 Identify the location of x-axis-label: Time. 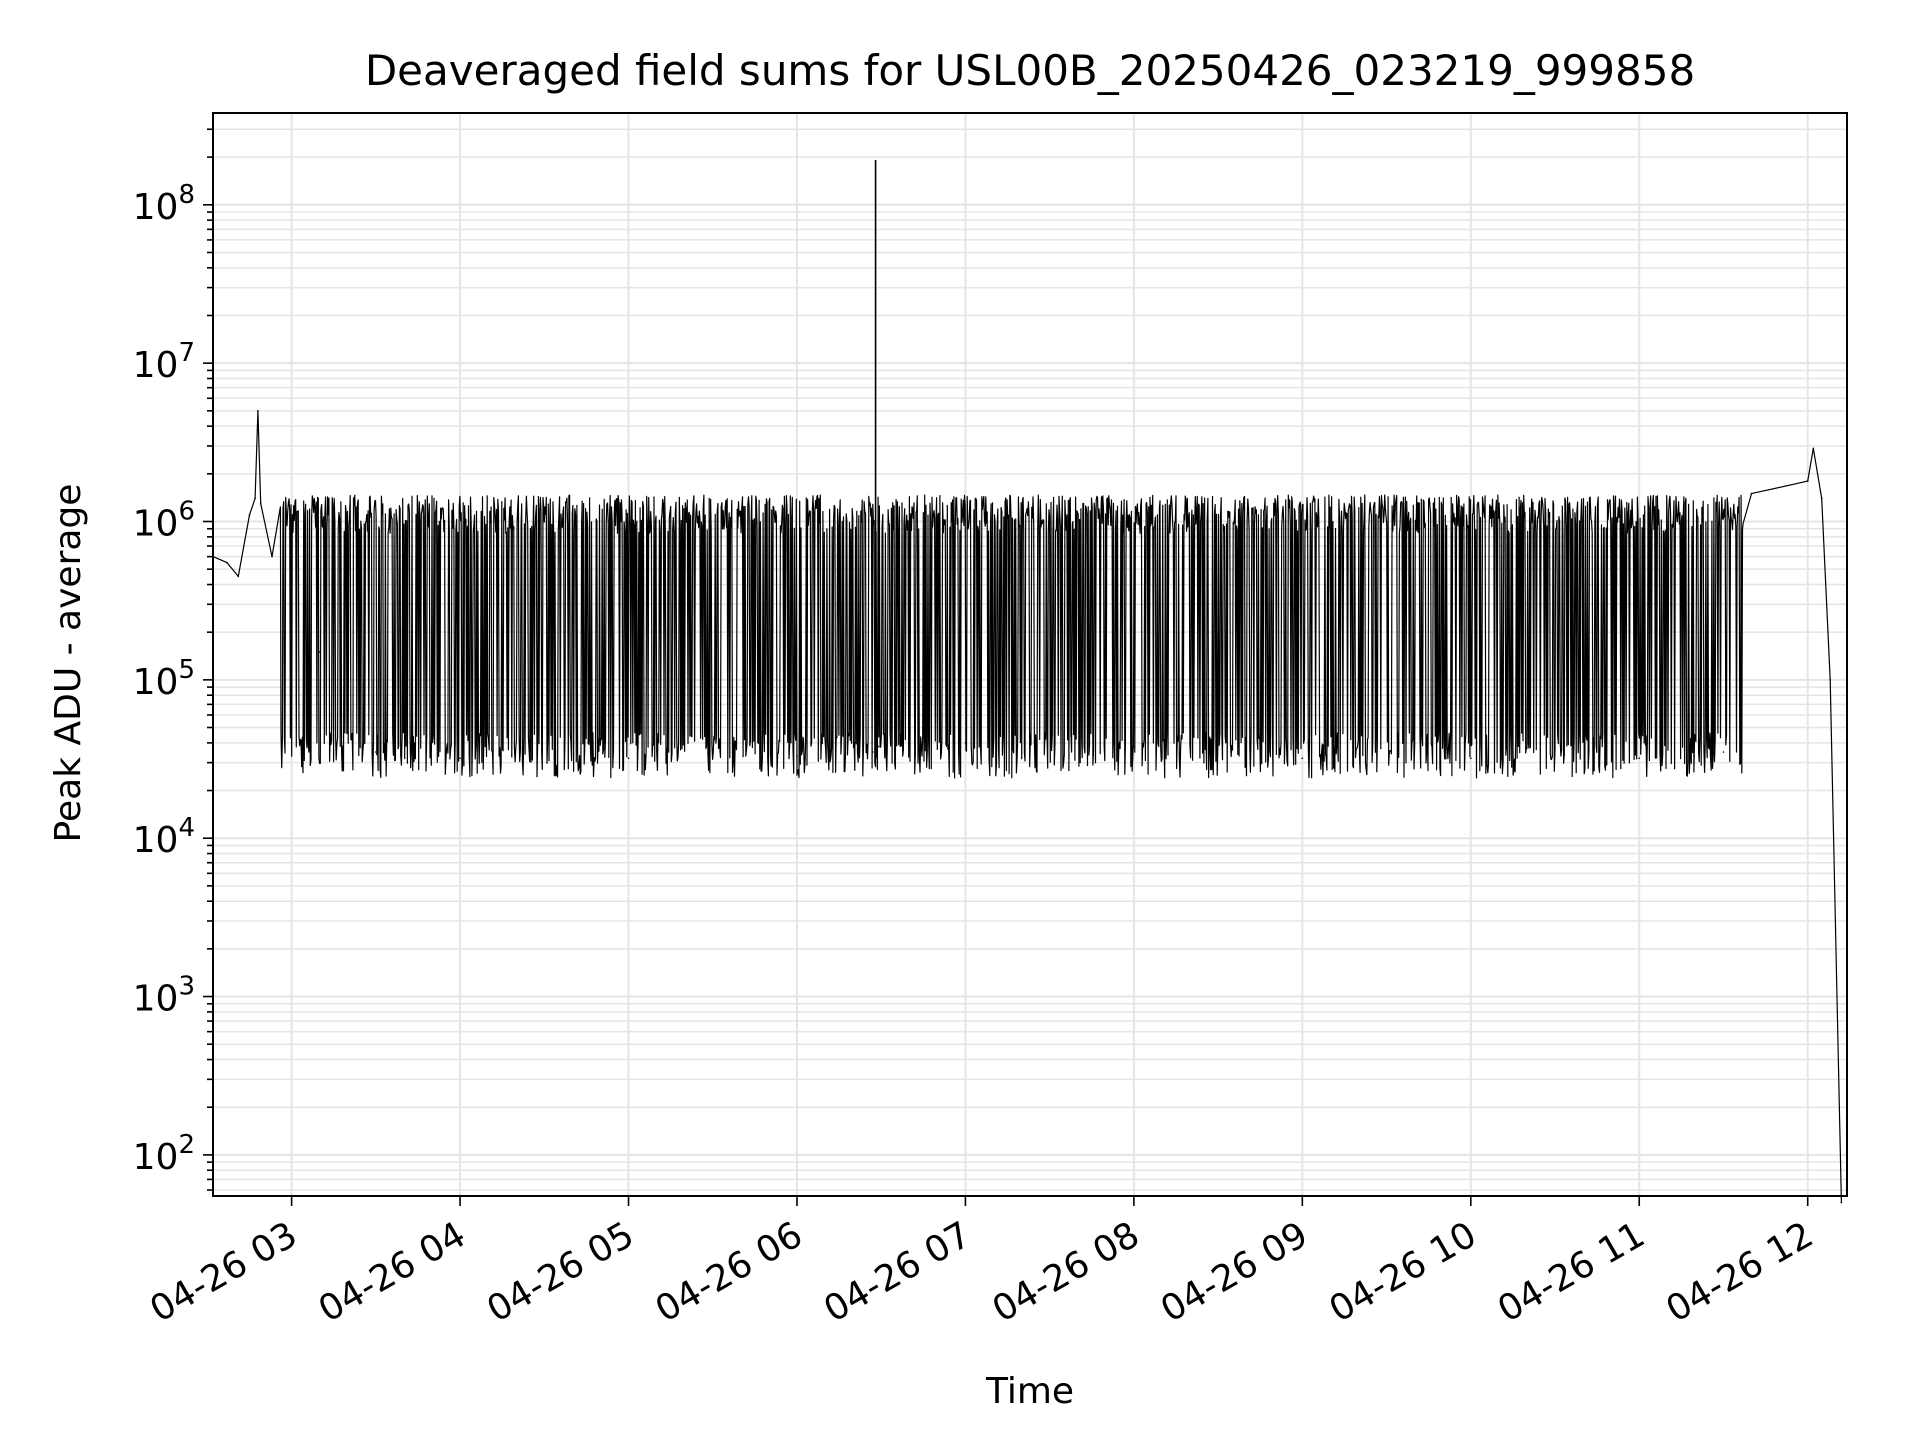
(1029, 1391).